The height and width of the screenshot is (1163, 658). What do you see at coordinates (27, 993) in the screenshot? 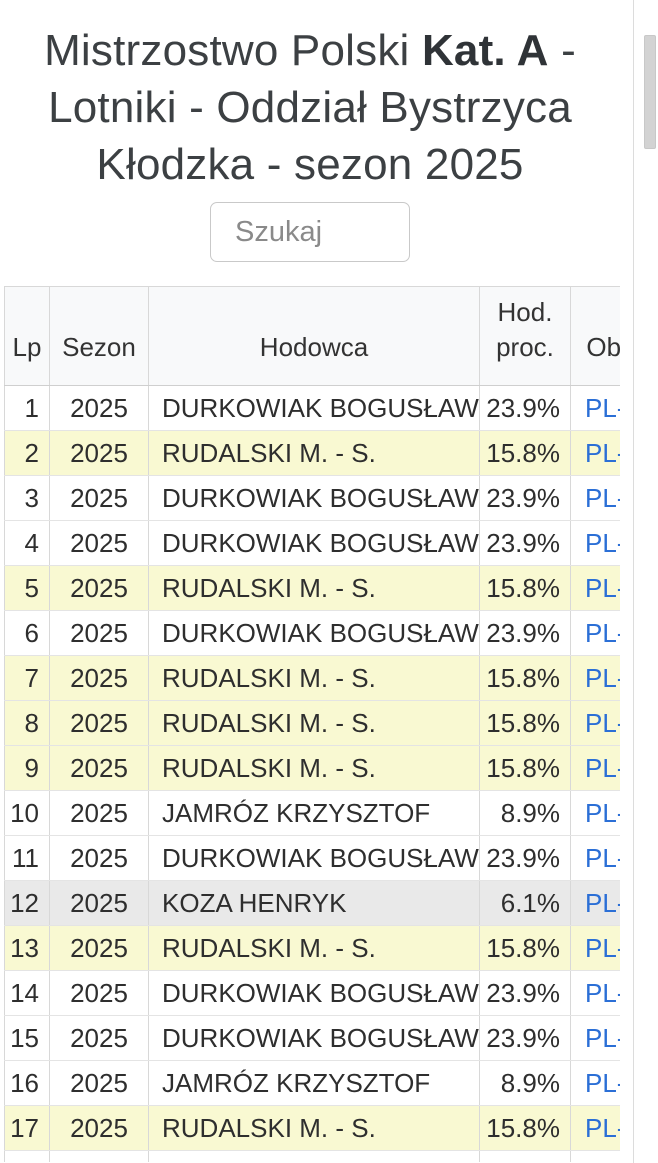
I see `cell-lp: 14` at bounding box center [27, 993].